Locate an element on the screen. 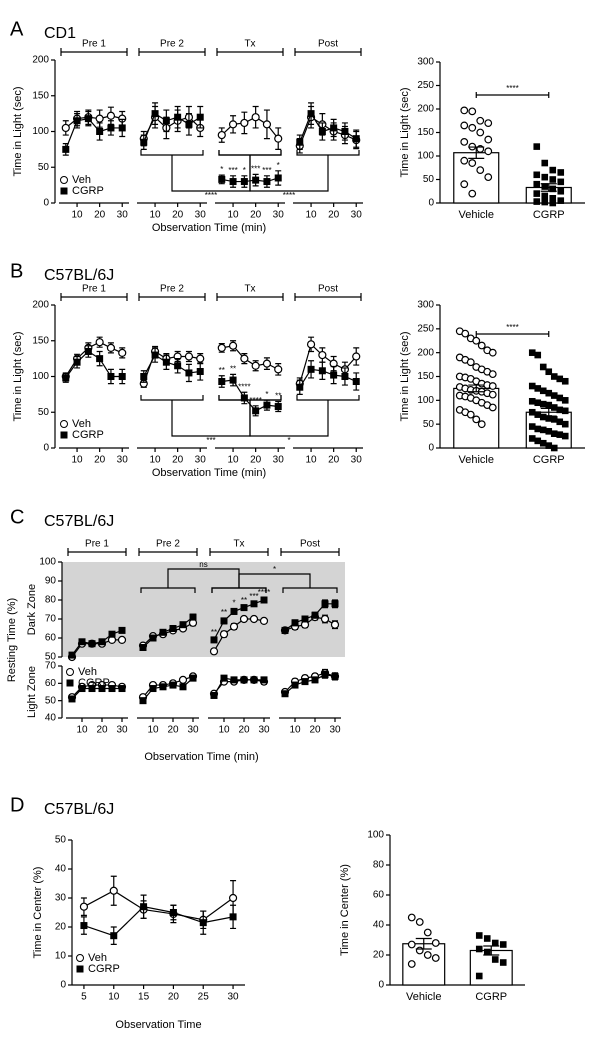  y-tick-label: 40 is located at coordinates (51, 718).